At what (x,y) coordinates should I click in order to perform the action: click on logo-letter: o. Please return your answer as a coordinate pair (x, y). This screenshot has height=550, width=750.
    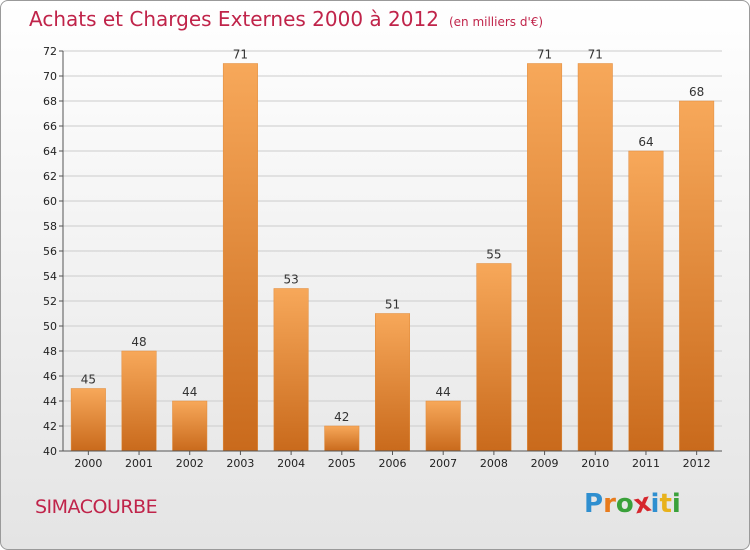
    Looking at the image, I should click on (624, 504).